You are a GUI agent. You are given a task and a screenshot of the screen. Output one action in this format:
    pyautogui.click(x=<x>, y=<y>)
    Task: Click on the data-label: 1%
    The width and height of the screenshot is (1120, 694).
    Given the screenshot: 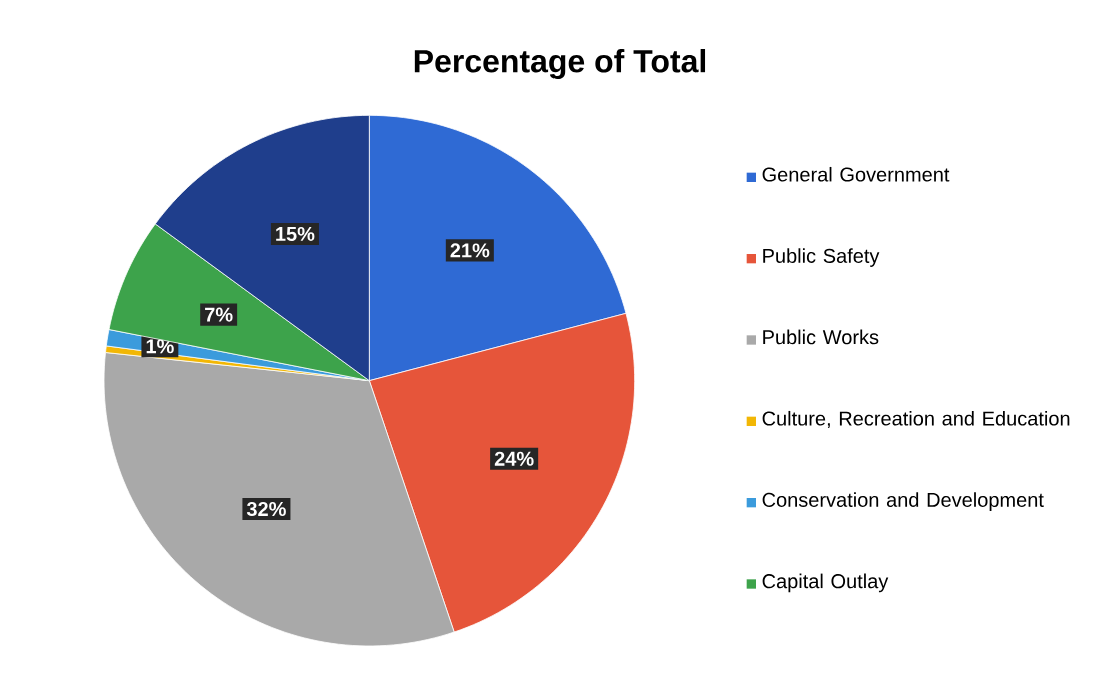 What is the action you would take?
    pyautogui.click(x=160, y=346)
    